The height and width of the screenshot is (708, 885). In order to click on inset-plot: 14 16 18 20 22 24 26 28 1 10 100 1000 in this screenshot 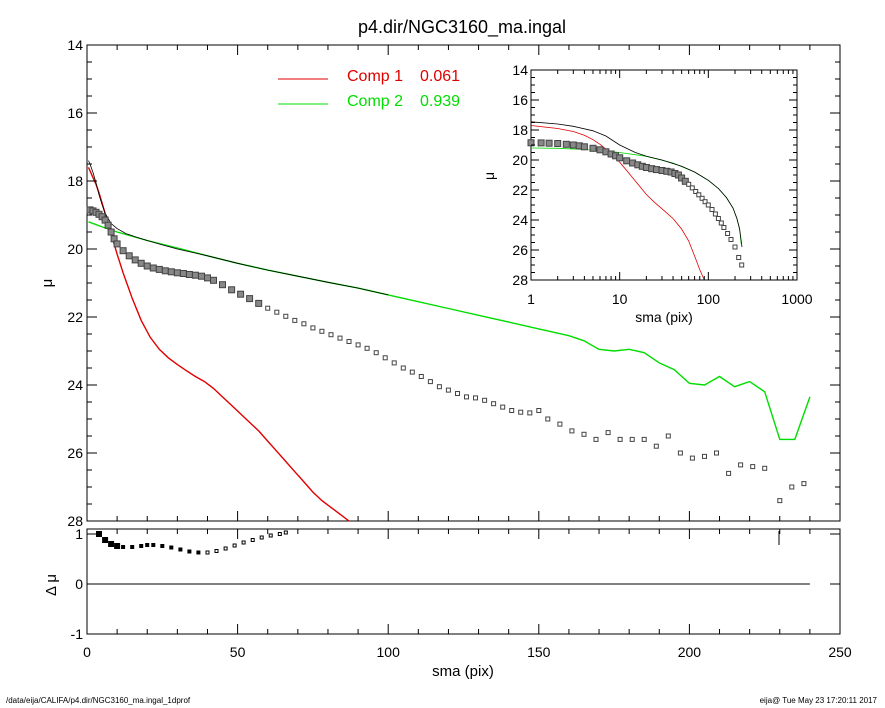, I will do `click(662, 184)`.